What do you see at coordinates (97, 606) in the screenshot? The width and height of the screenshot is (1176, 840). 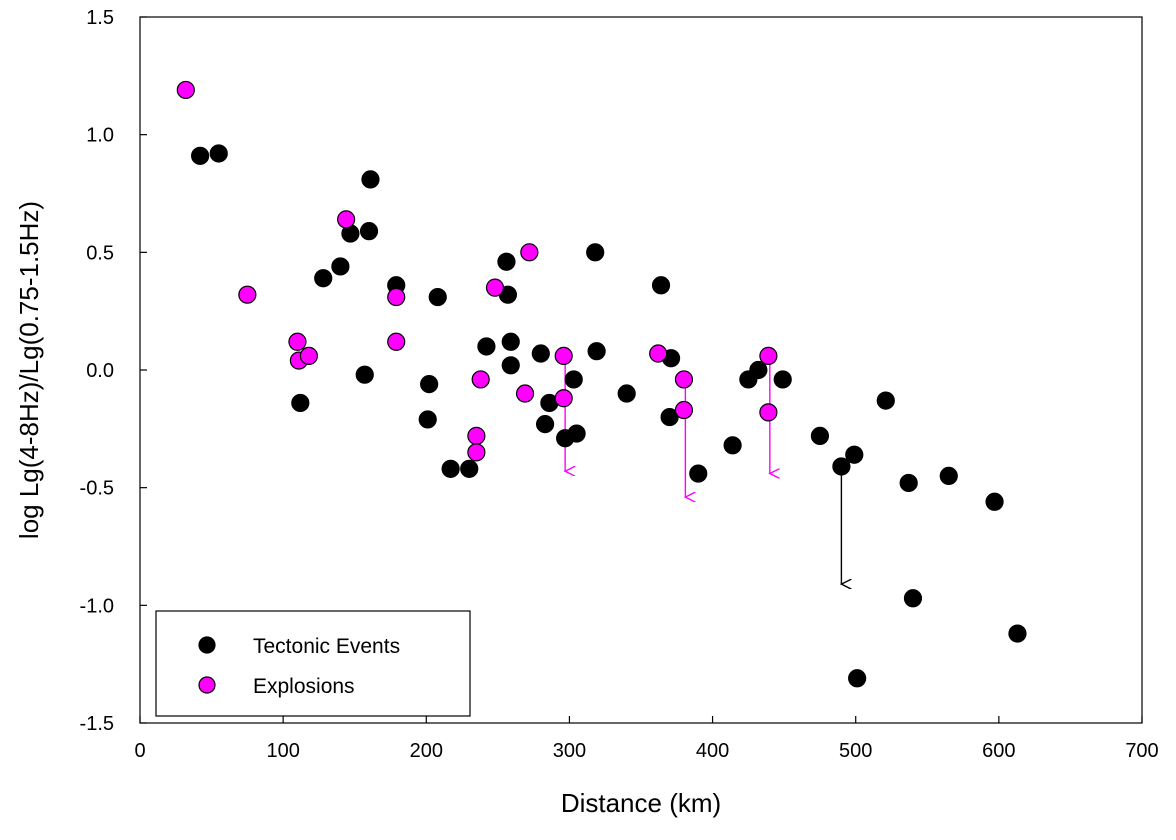 I see `y-tick-label: -1.0` at bounding box center [97, 606].